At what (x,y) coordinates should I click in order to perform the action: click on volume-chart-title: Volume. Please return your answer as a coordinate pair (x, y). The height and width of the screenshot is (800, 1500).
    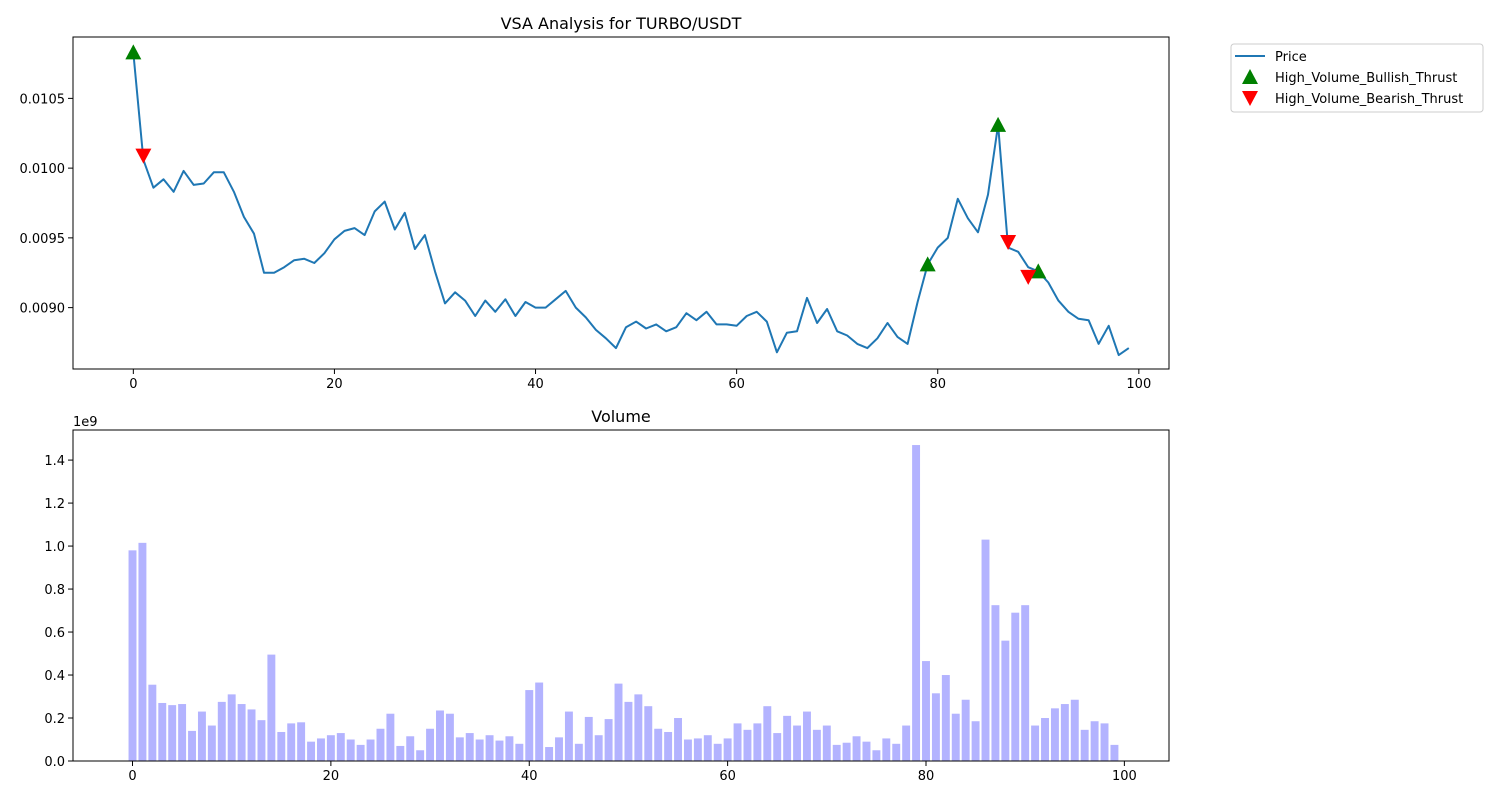
    Looking at the image, I should click on (621, 416).